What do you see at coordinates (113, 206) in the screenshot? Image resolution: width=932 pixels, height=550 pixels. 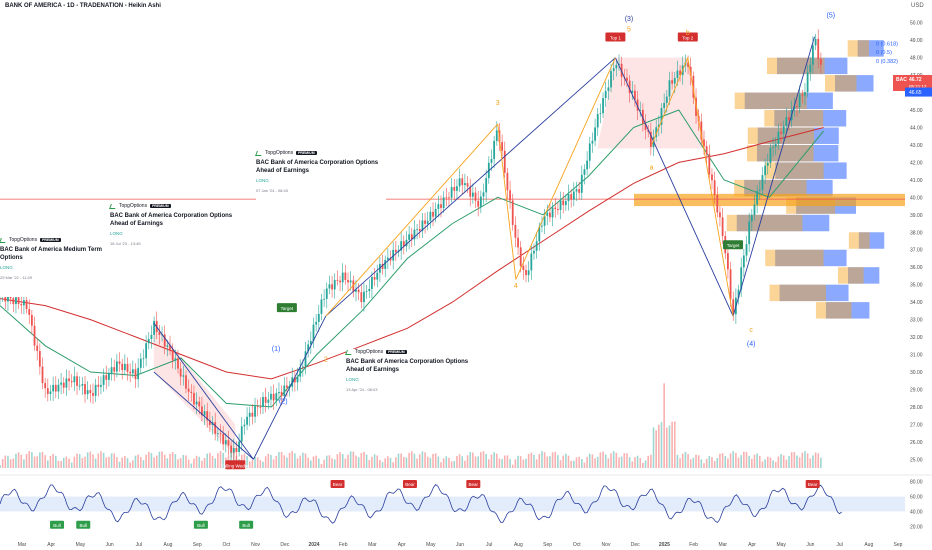 I see `topgoptions-logo-icon` at bounding box center [113, 206].